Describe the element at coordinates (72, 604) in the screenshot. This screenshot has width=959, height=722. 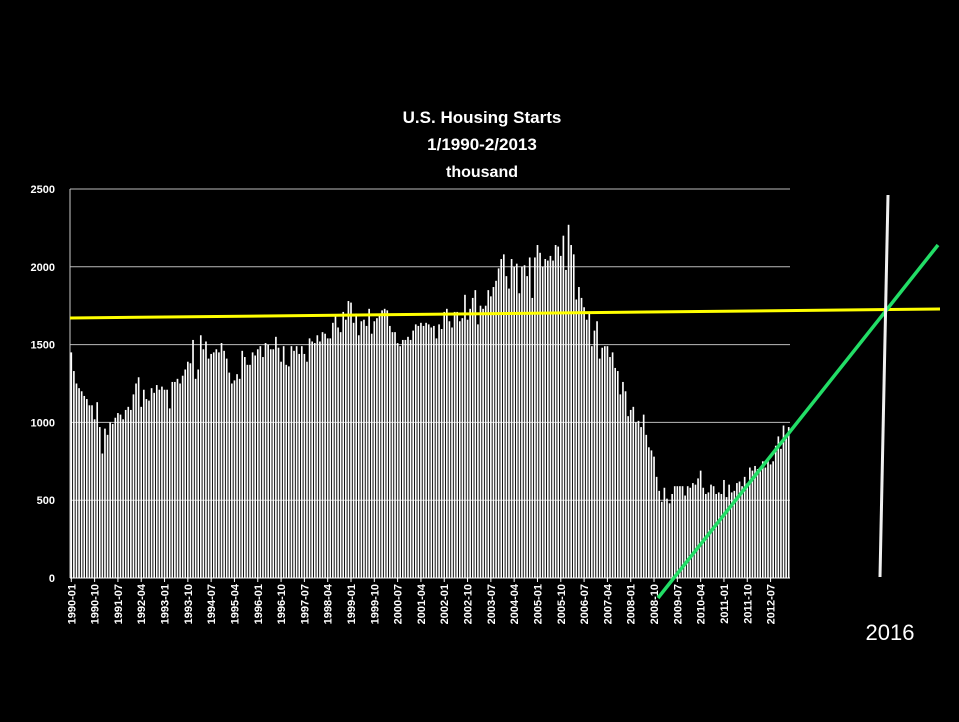
I see `x-tick-label: 1990-01` at that location.